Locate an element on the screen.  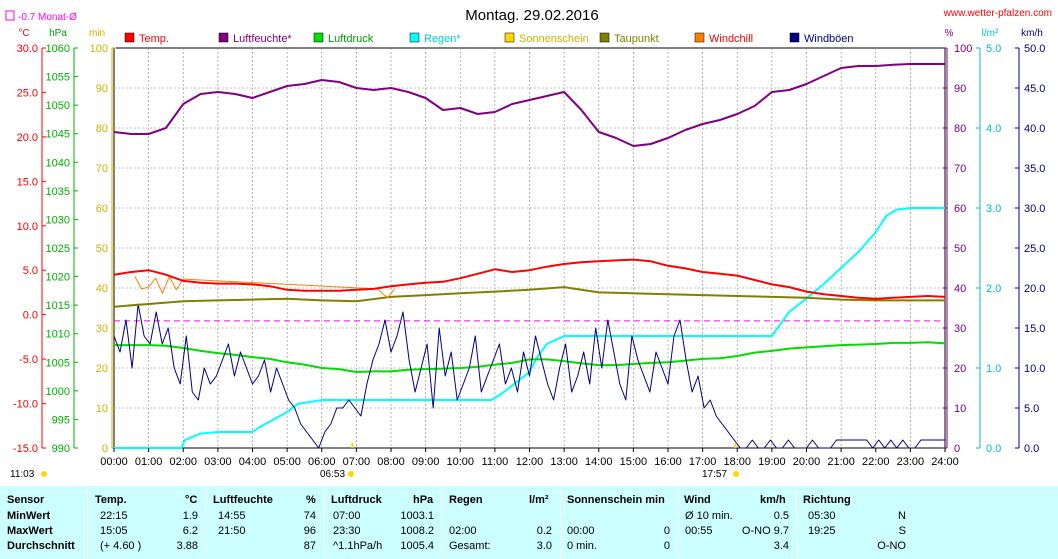
series-line-temp-dewpoint is located at coordinates (529, 297).